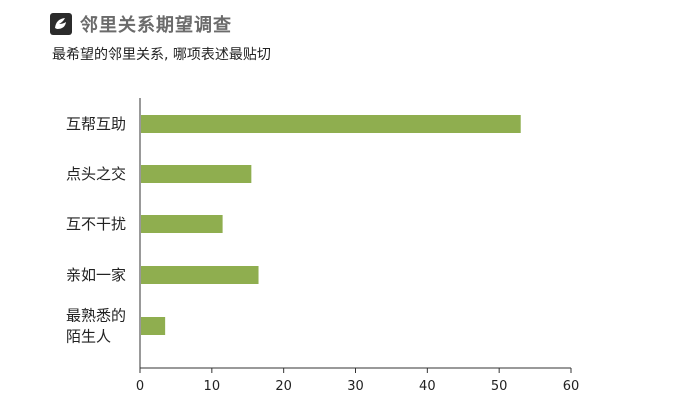 This screenshot has height=409, width=700. I want to click on x-tick-label: 30, so click(355, 386).